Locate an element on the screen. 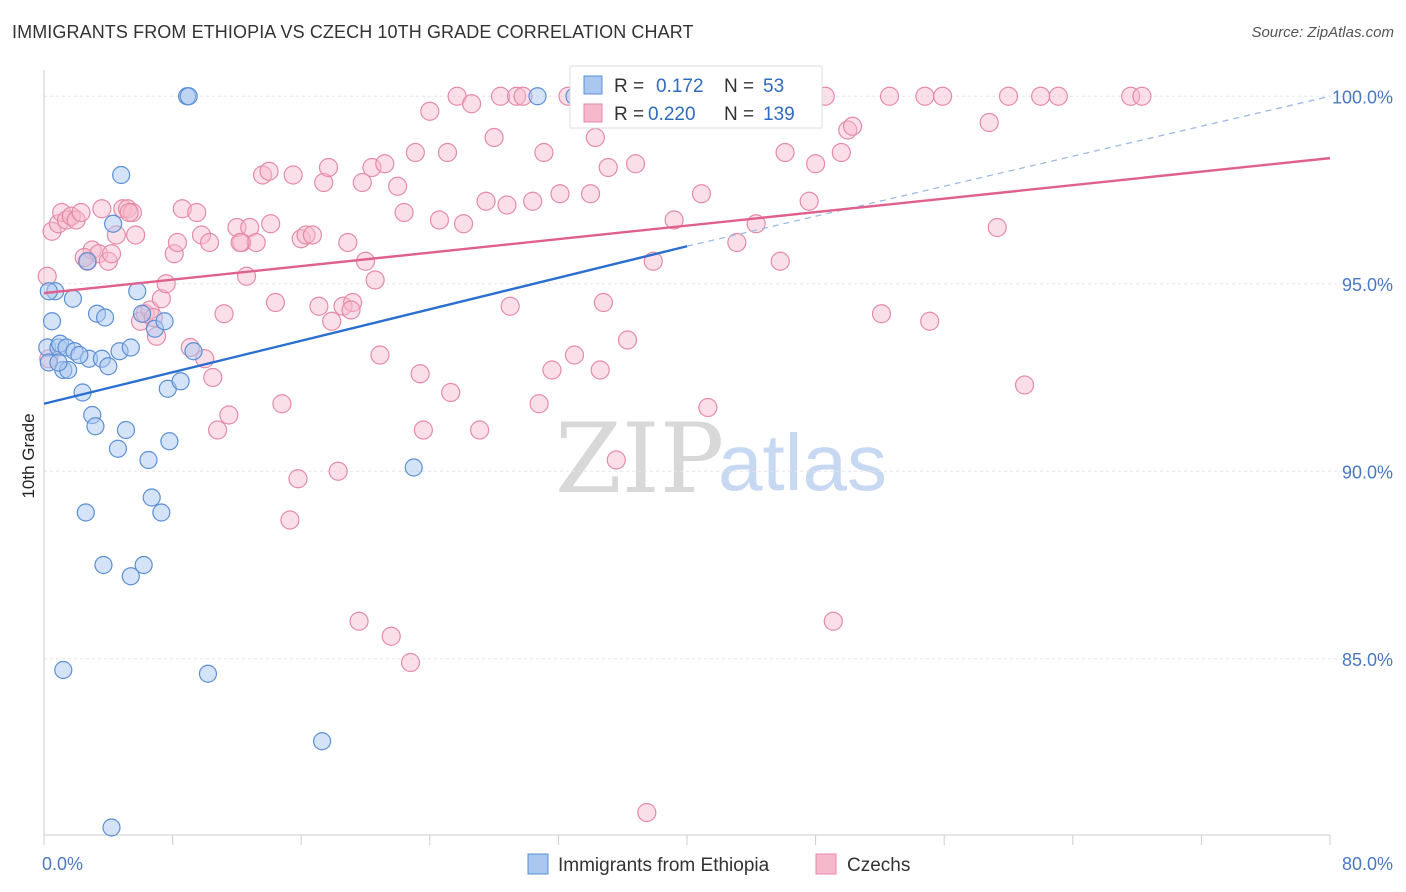 The image size is (1406, 892). bottom-legend-swatch-czech is located at coordinates (826, 864).